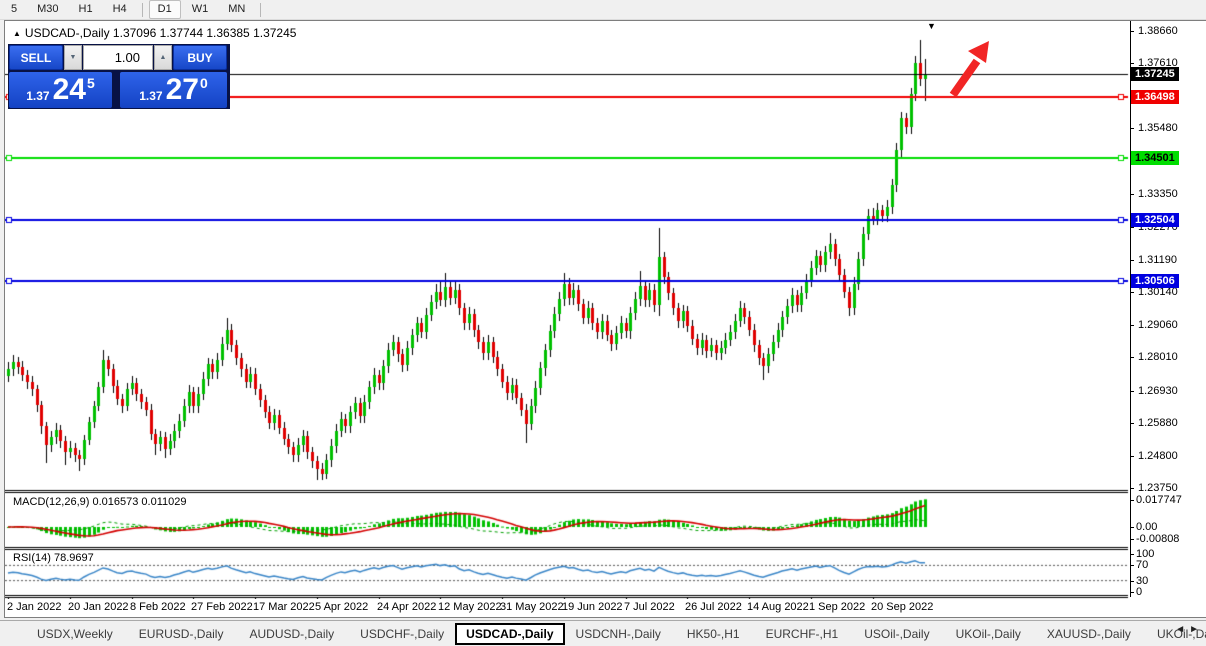 This screenshot has width=1206, height=646. What do you see at coordinates (592, 607) in the screenshot?
I see `date-label: 19 Jun 2022` at bounding box center [592, 607].